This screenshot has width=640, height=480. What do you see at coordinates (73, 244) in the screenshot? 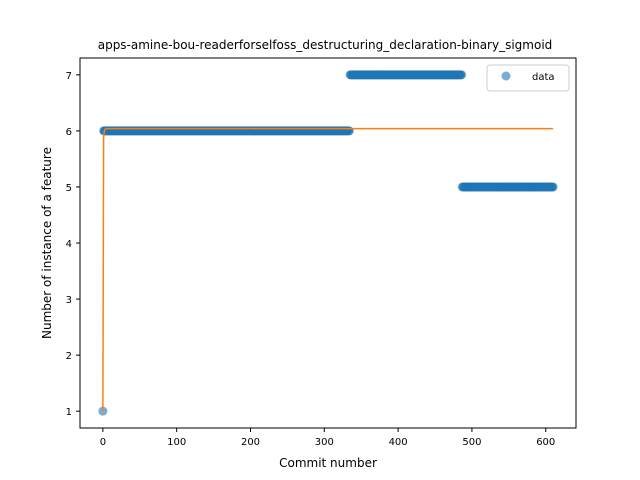
I see `y-axis: 1 2 3 4 5 6 7` at bounding box center [73, 244].